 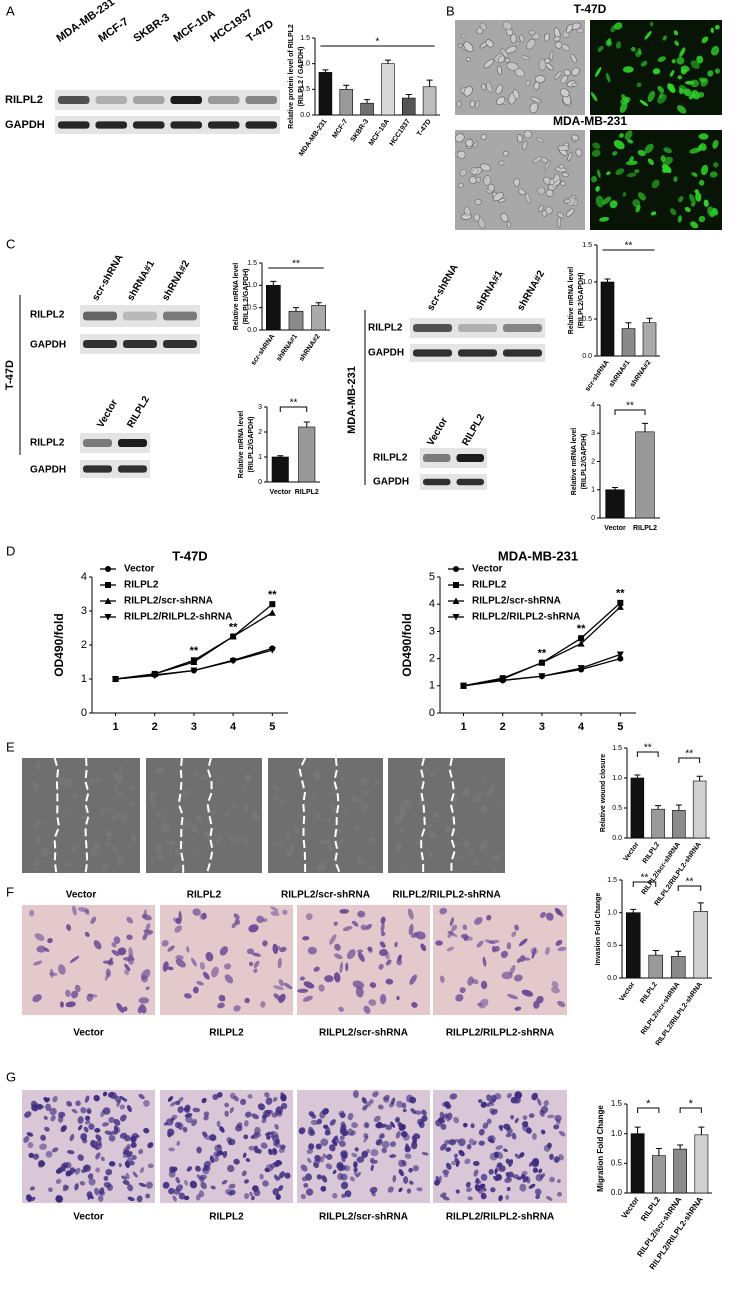 I want to click on y-tick-label: 0.5, so click(x=252, y=308).